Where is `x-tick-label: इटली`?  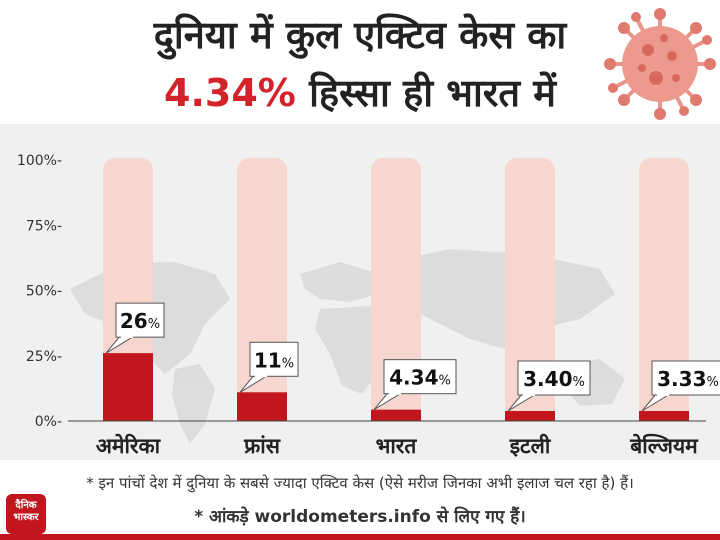
x-tick-label: इटली is located at coordinates (530, 445).